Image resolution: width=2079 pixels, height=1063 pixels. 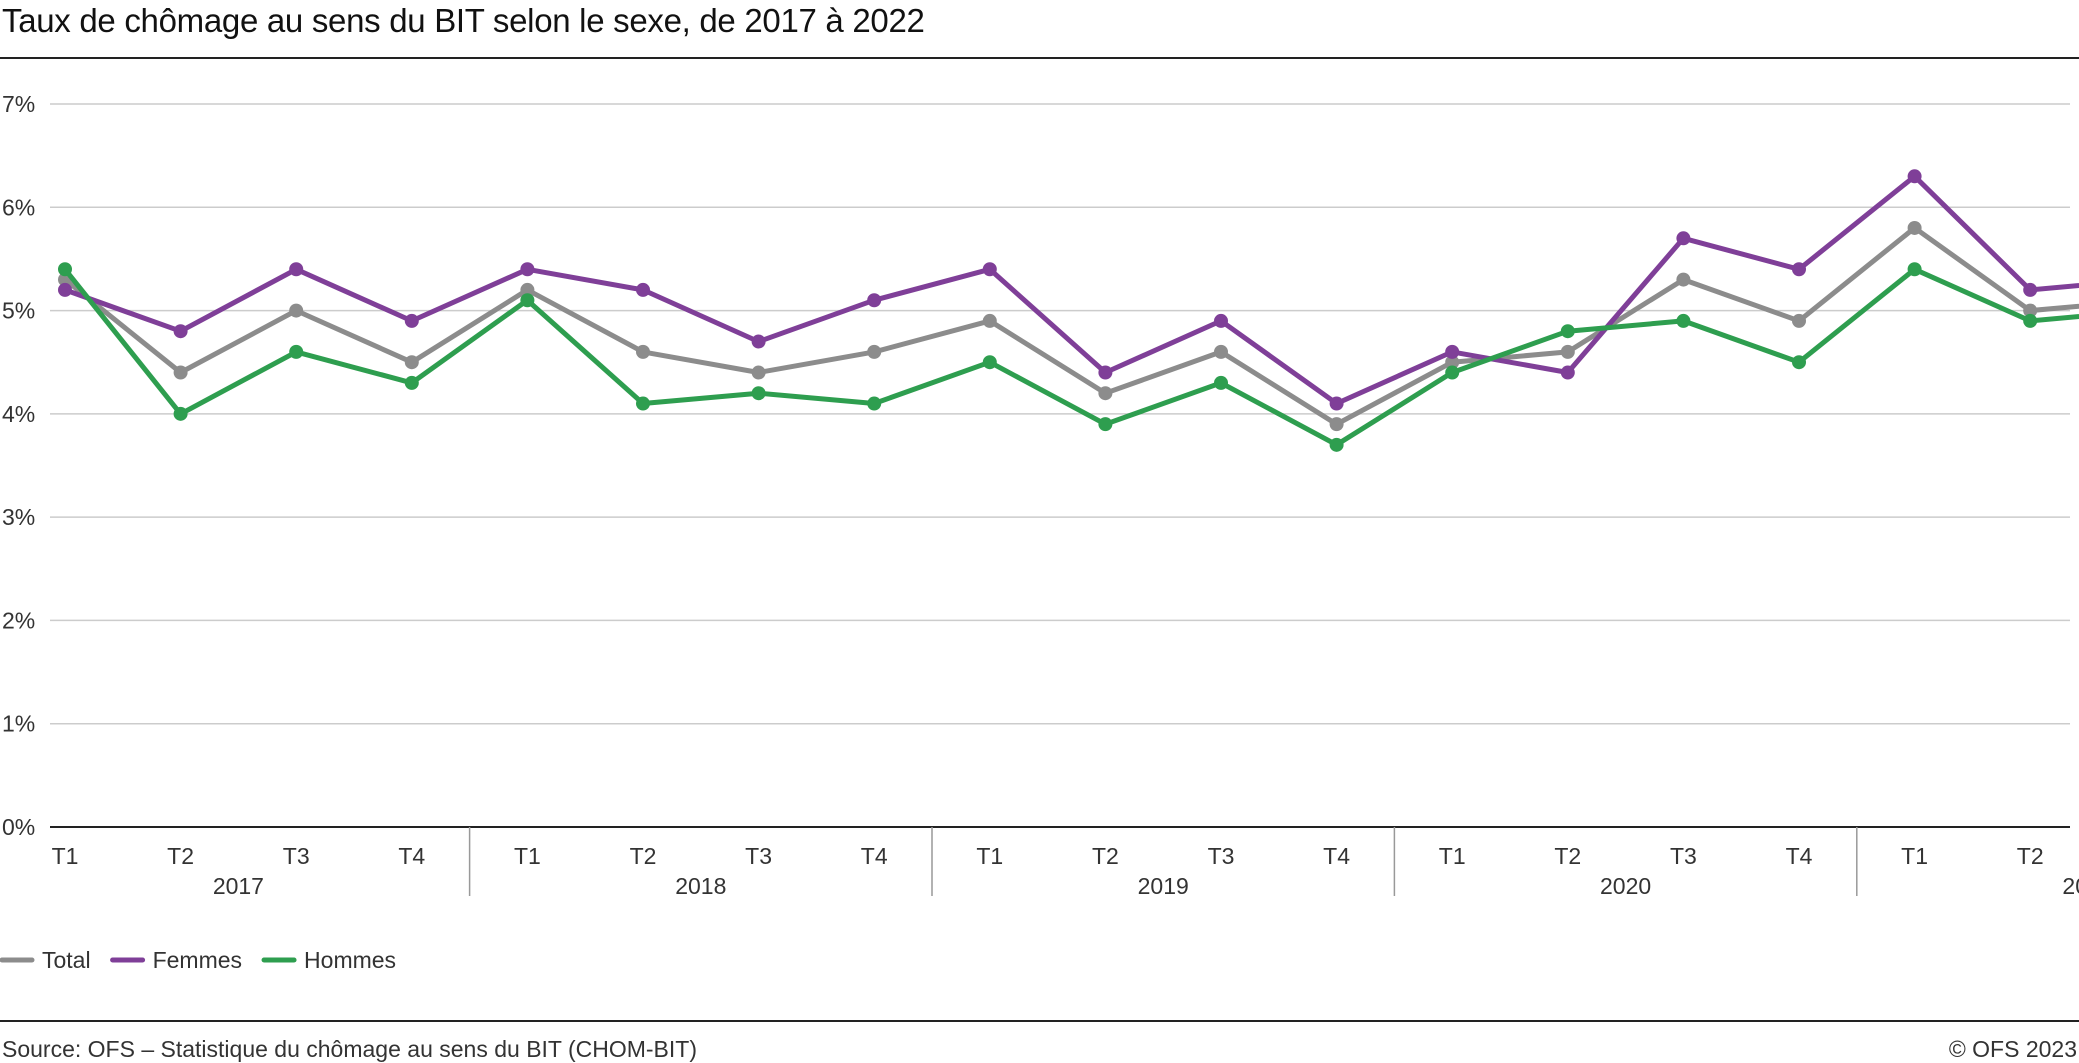 I want to click on y-tick-label: 0%, so click(x=18, y=827).